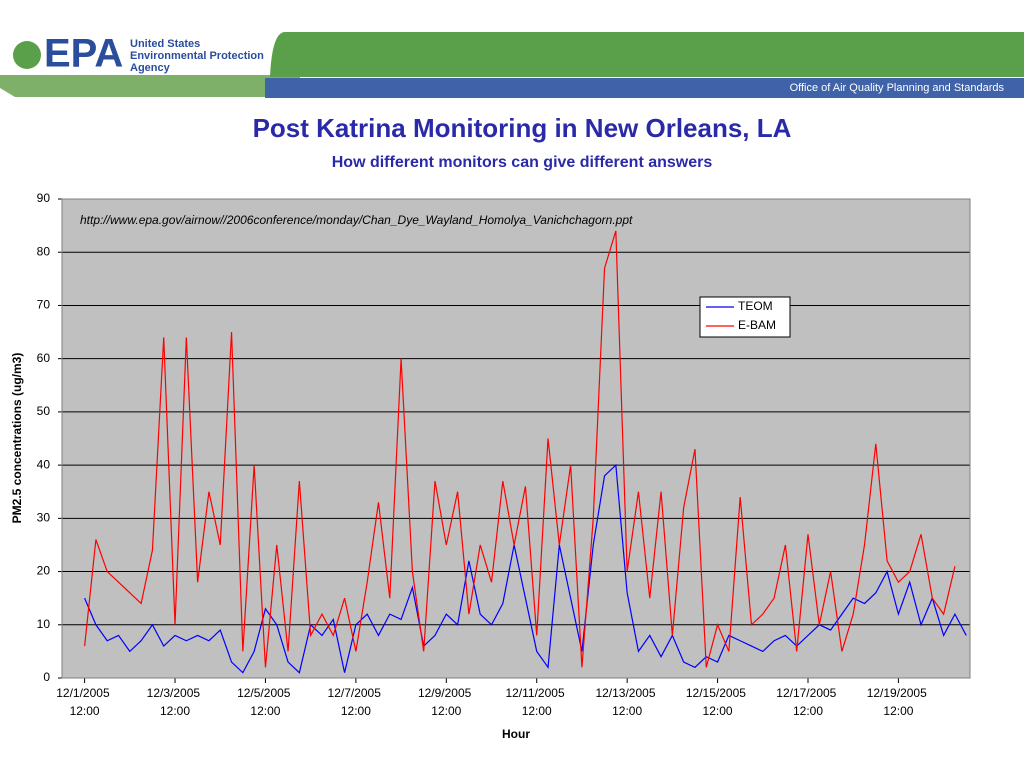  I want to click on y-tick-label: 50, so click(44, 411).